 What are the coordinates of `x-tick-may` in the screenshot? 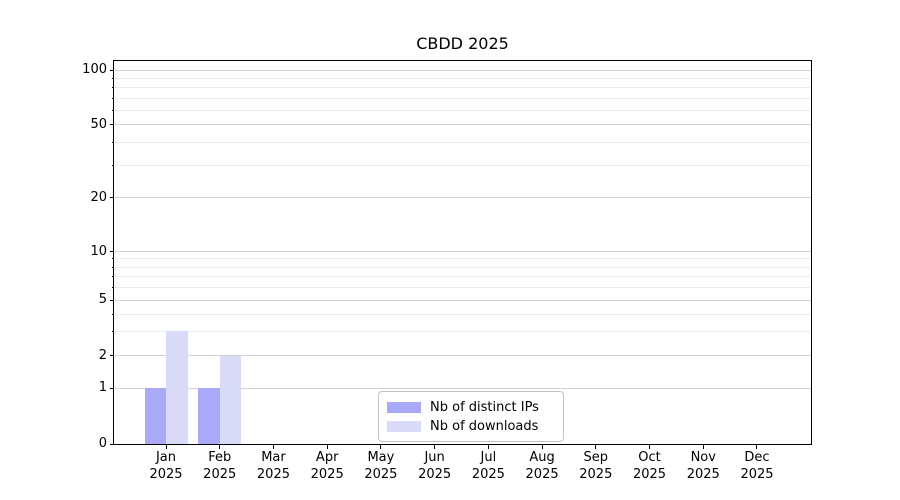 It's located at (381, 447).